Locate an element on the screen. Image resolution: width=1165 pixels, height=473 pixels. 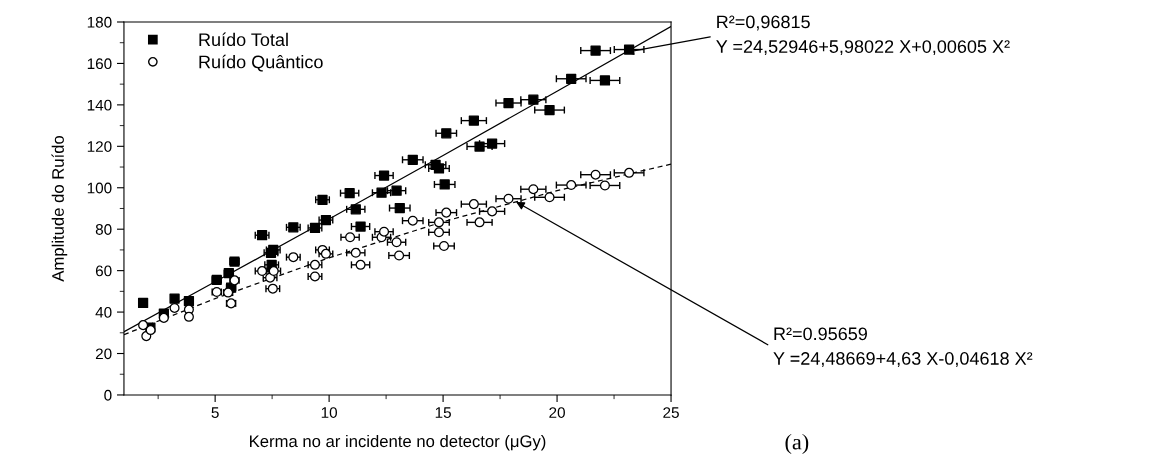
x-axis-title: Kerma no ar incidente no detector (μGy) is located at coordinates (398, 442).